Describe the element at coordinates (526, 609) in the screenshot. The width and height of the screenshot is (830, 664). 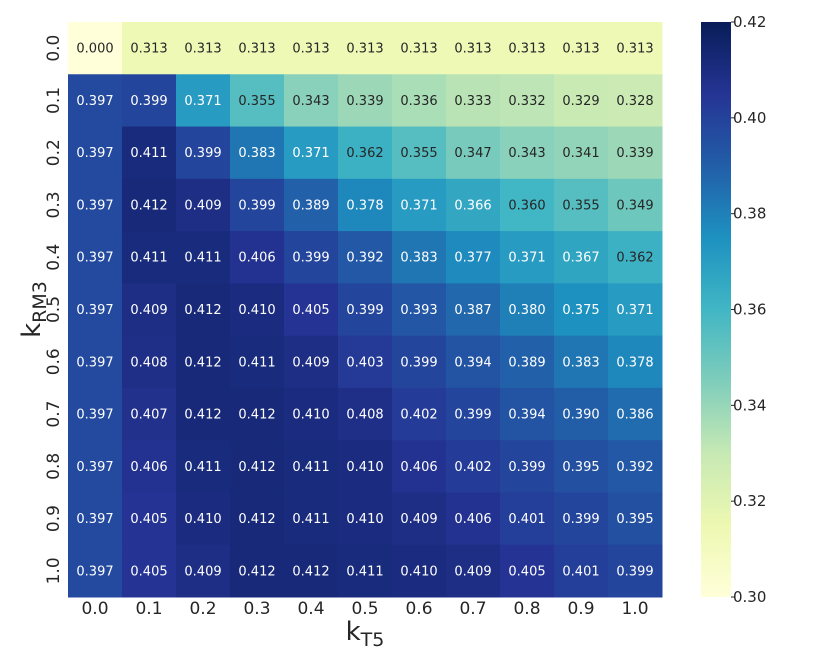
I see `x-tick-label: 0.8` at that location.